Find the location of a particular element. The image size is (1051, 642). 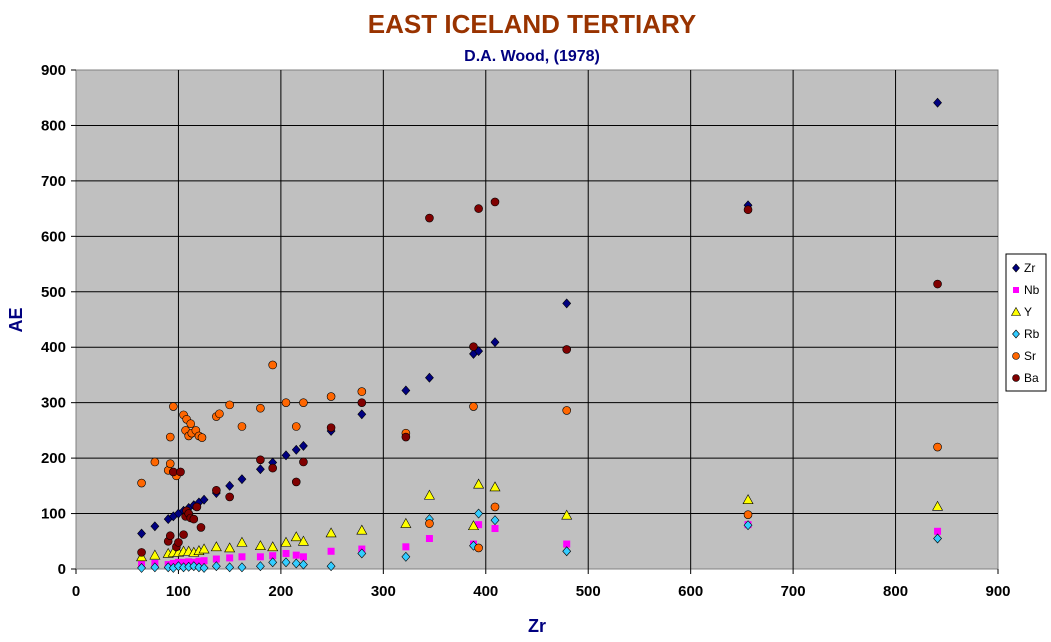

x-axis-label: Zr is located at coordinates (537, 626).